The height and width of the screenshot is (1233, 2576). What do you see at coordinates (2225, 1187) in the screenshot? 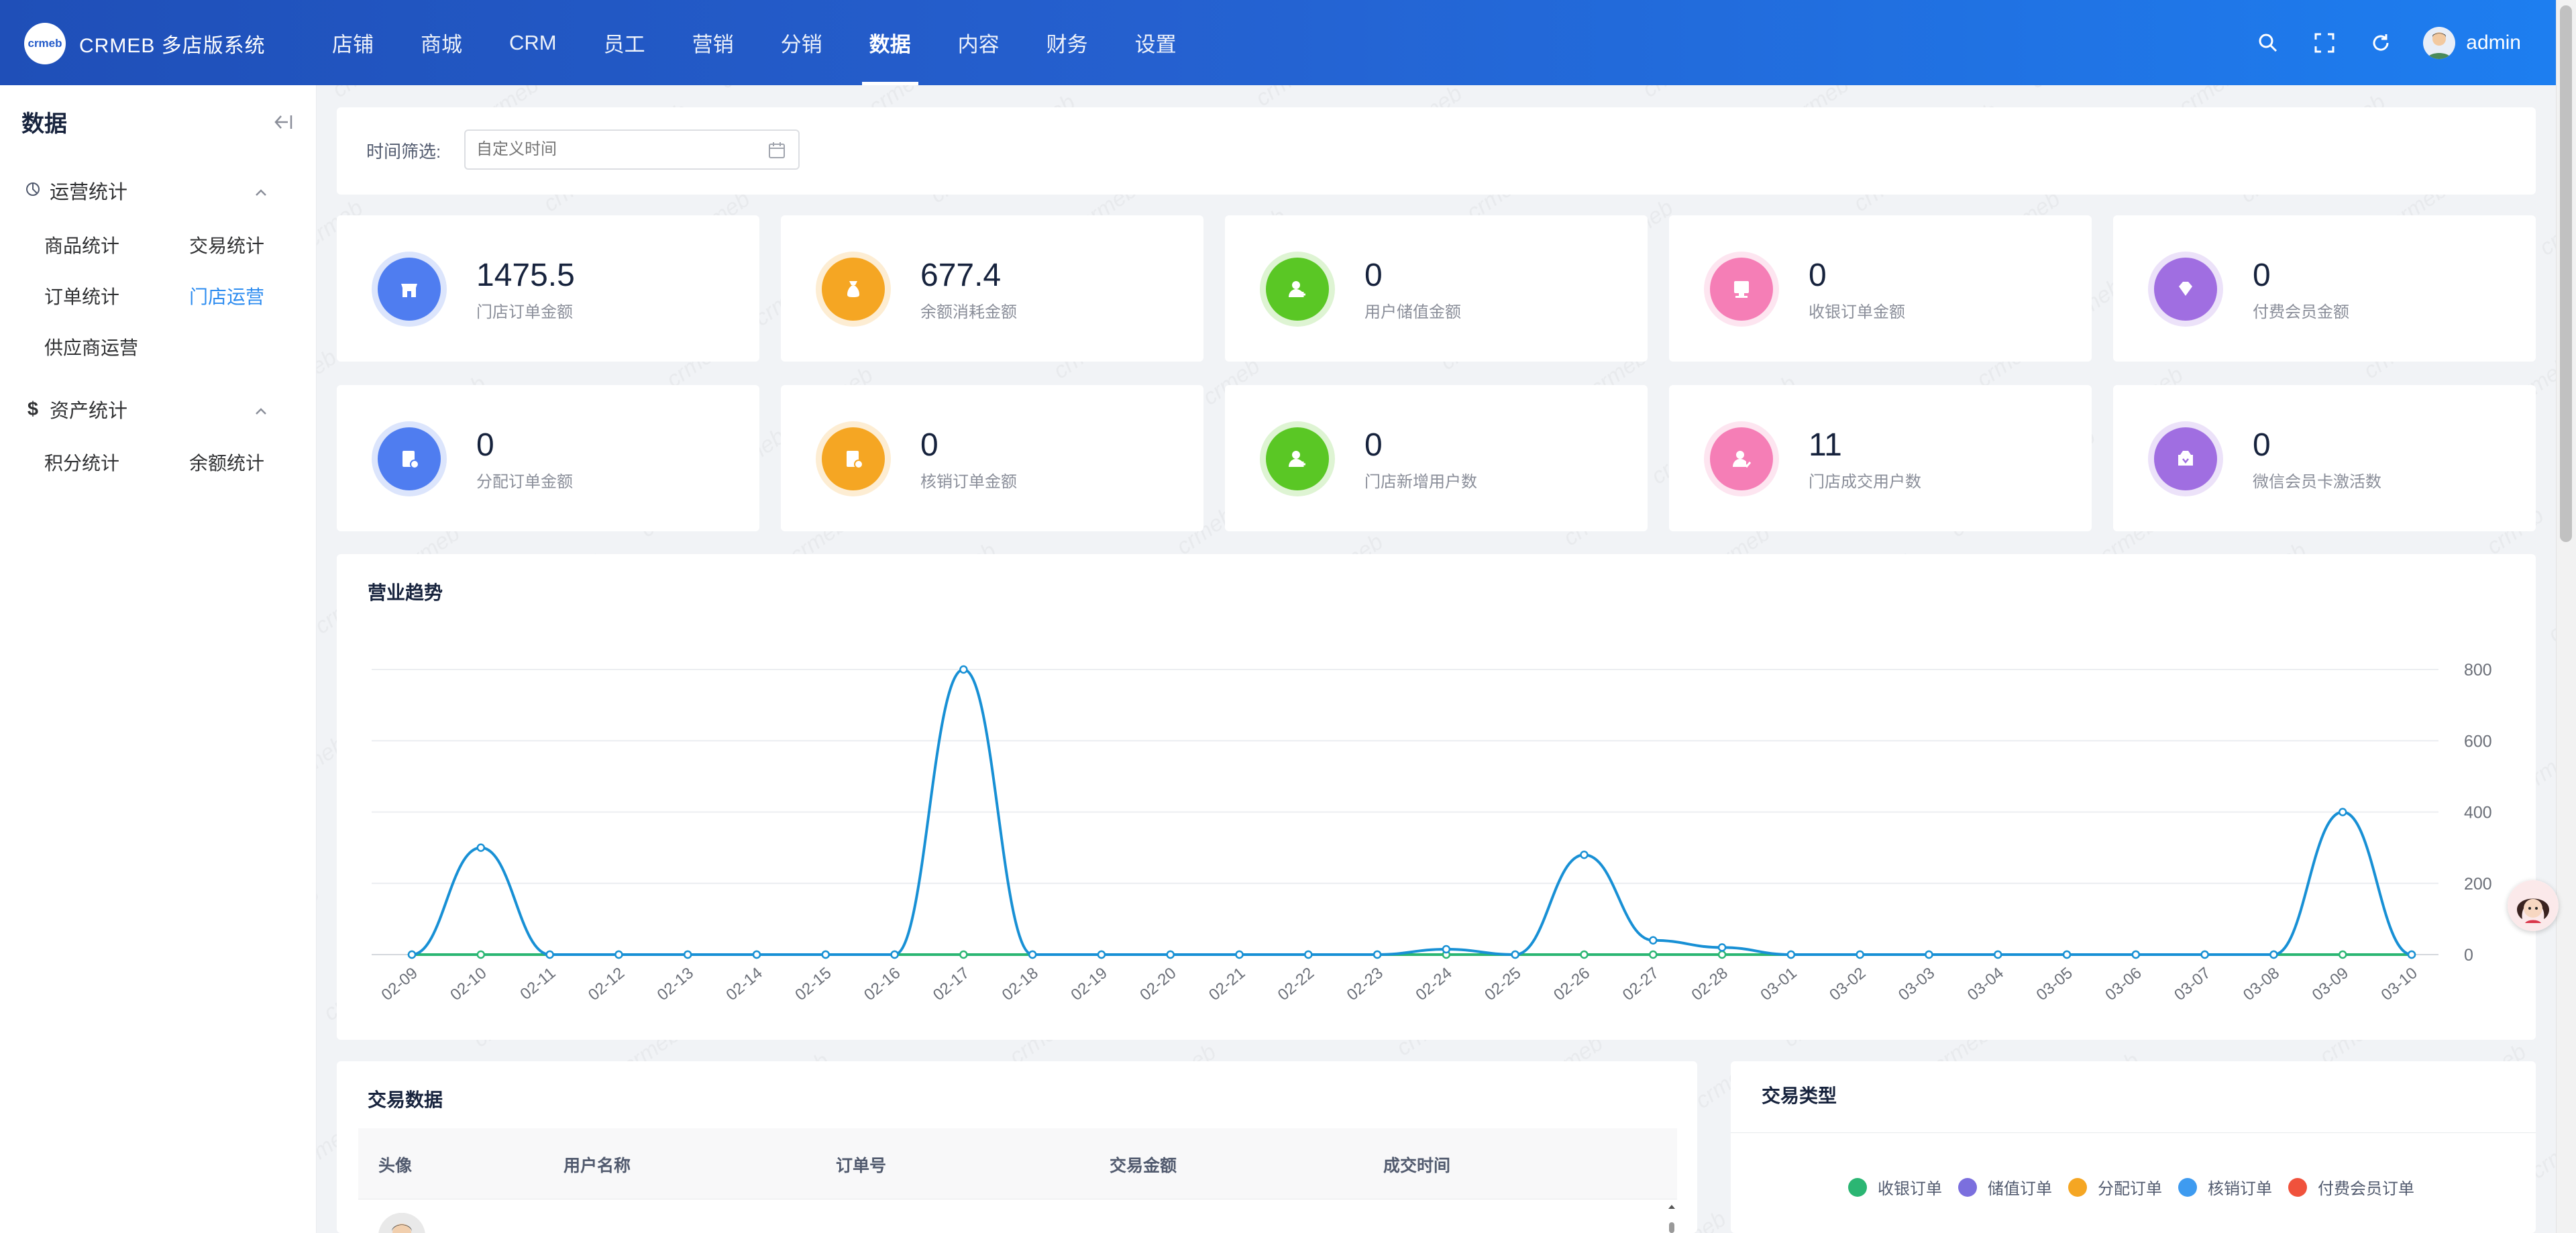
I see `legend-item: 核销订单` at bounding box center [2225, 1187].